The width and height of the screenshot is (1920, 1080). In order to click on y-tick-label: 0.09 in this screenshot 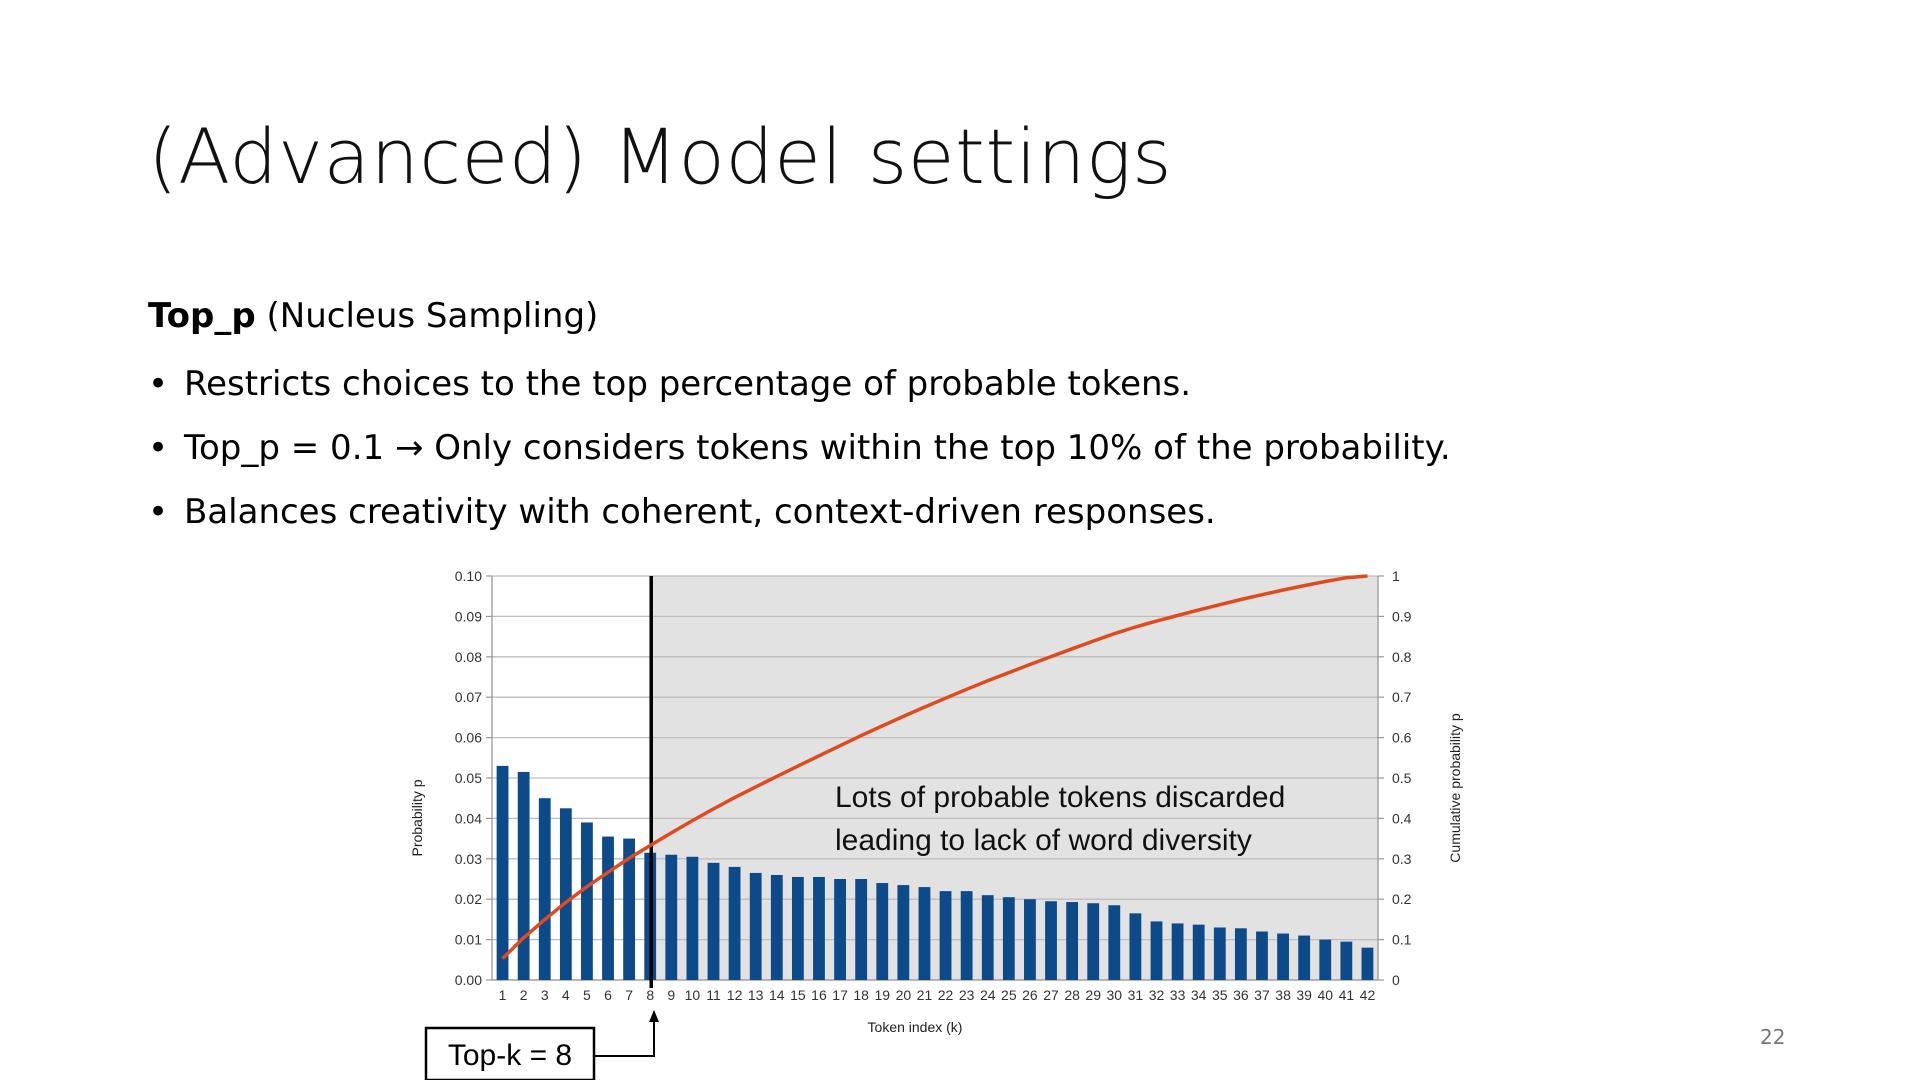, I will do `click(468, 616)`.